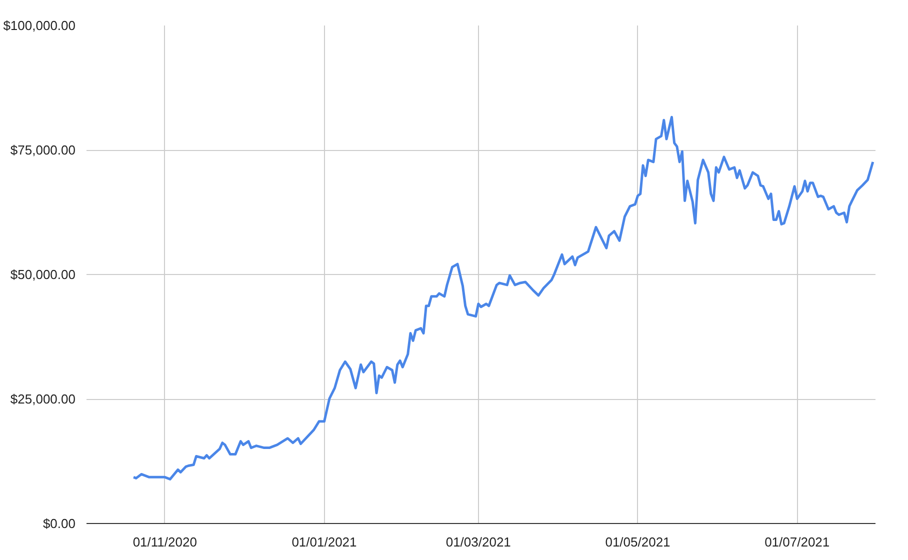  Describe the element at coordinates (324, 542) in the screenshot. I see `x-tick-label: 01/01/2021` at that location.